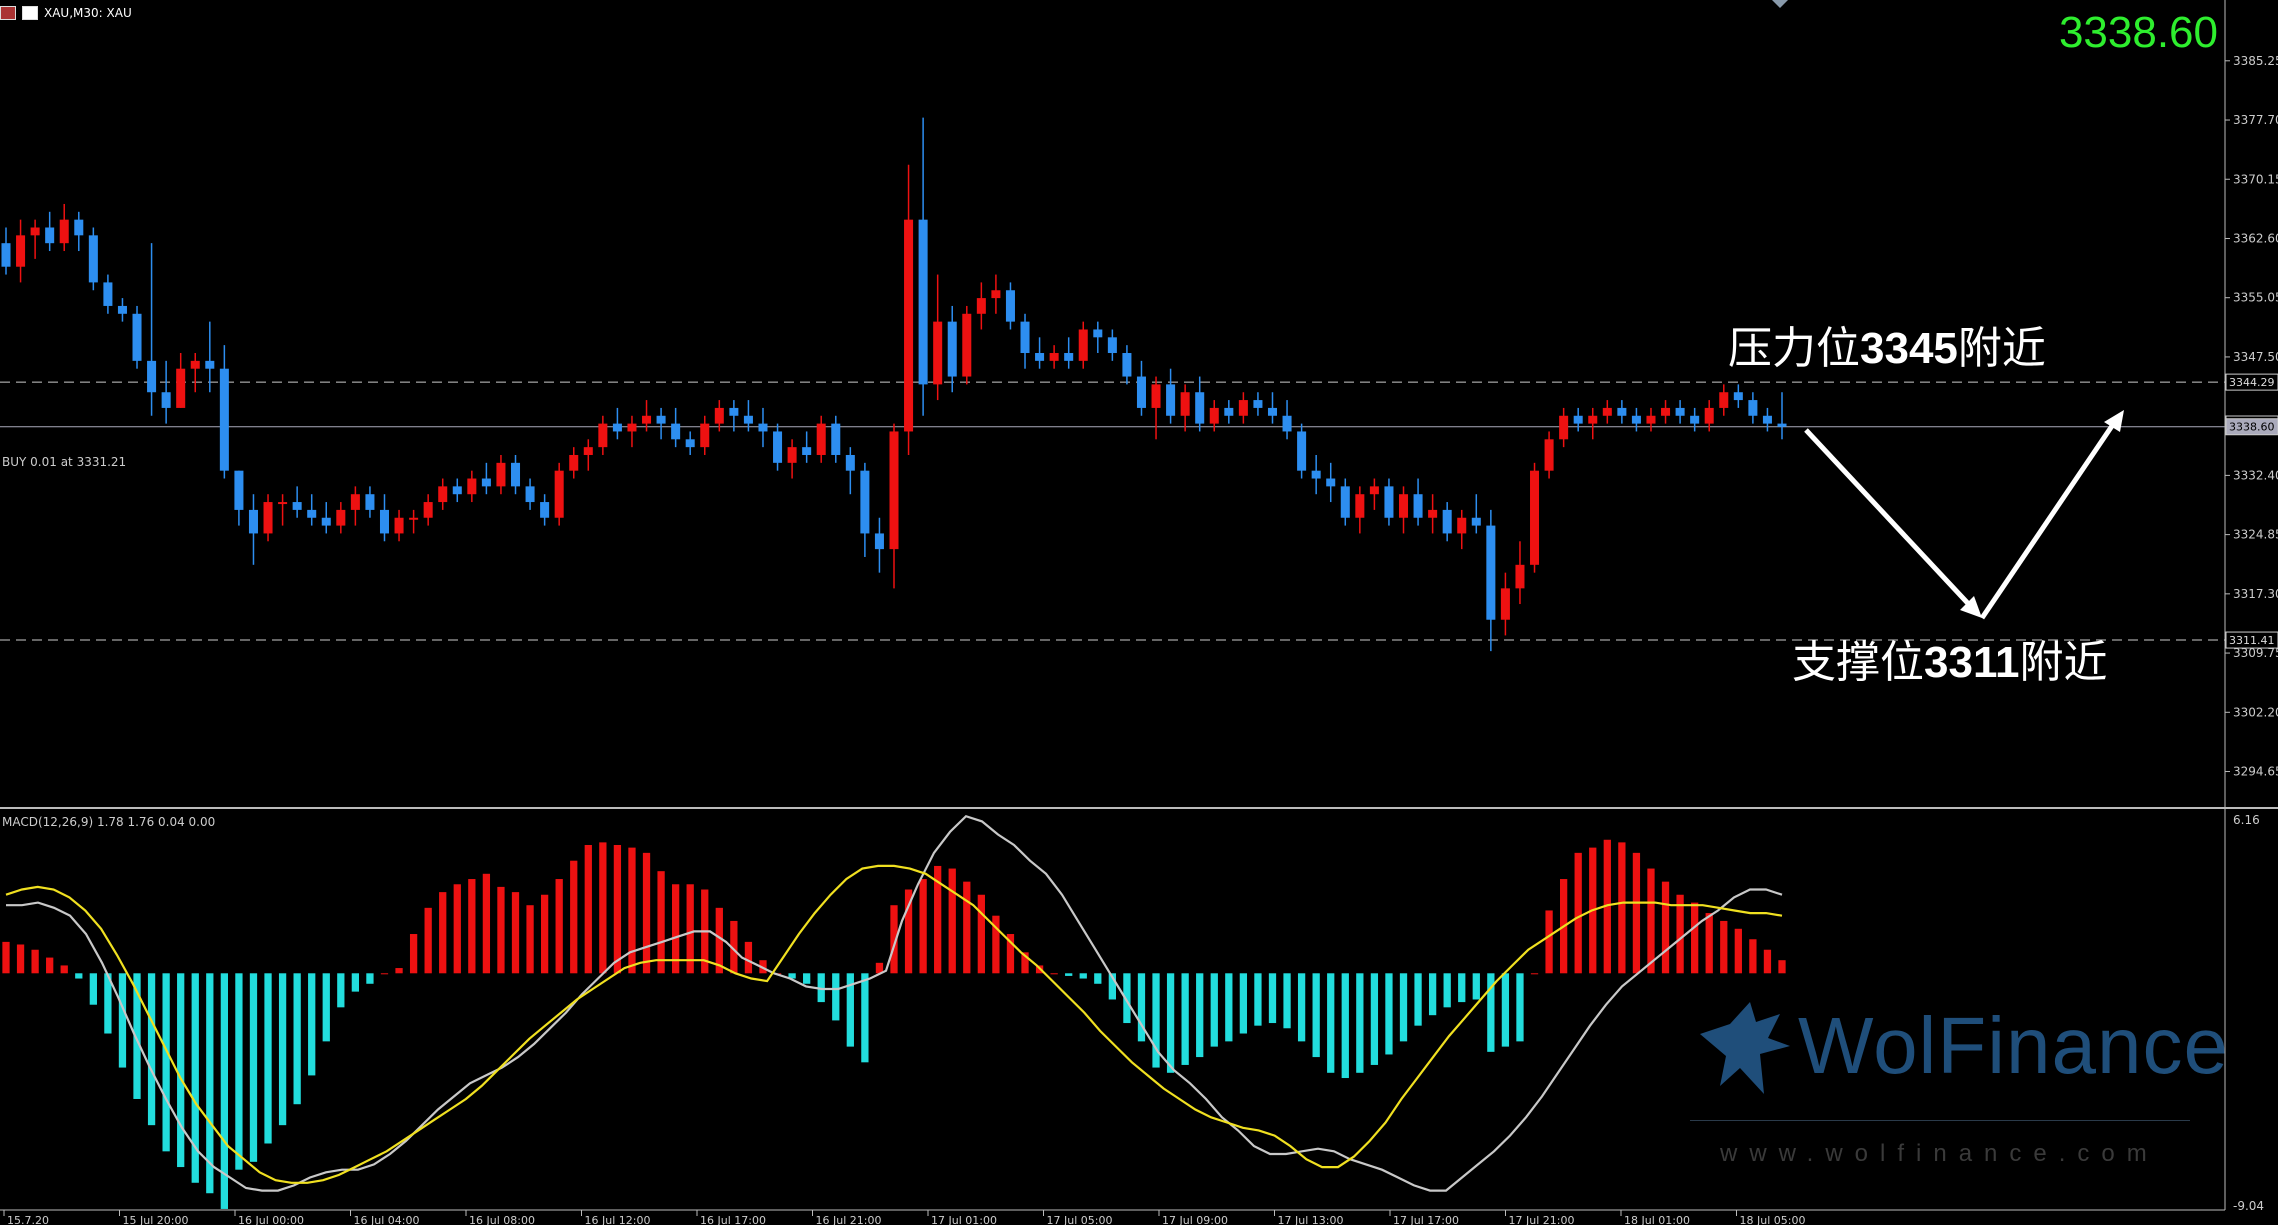 The height and width of the screenshot is (1225, 2278). I want to click on down-arrow-line, so click(1891, 521).